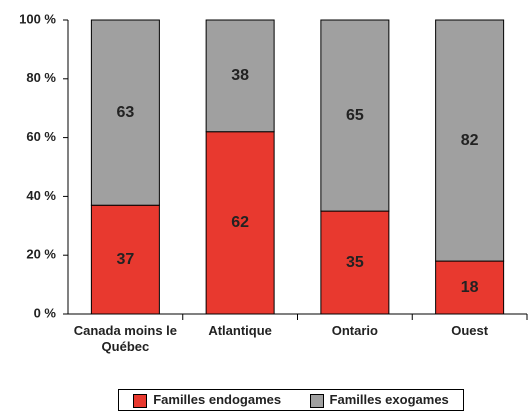  I want to click on y-tick-label: 40 %, so click(41, 195).